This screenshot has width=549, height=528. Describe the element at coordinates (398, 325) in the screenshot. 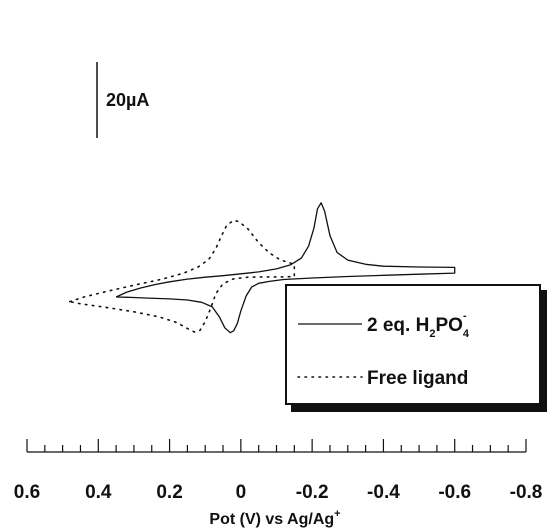

I see `legend-label-part-1: 2 eq. H` at that location.